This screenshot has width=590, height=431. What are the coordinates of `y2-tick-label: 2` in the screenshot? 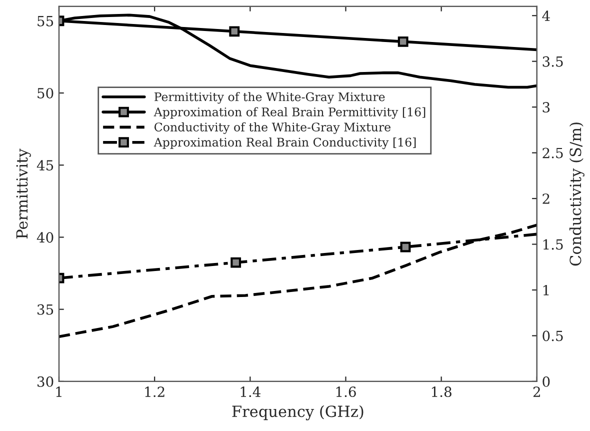 It's located at (546, 198).